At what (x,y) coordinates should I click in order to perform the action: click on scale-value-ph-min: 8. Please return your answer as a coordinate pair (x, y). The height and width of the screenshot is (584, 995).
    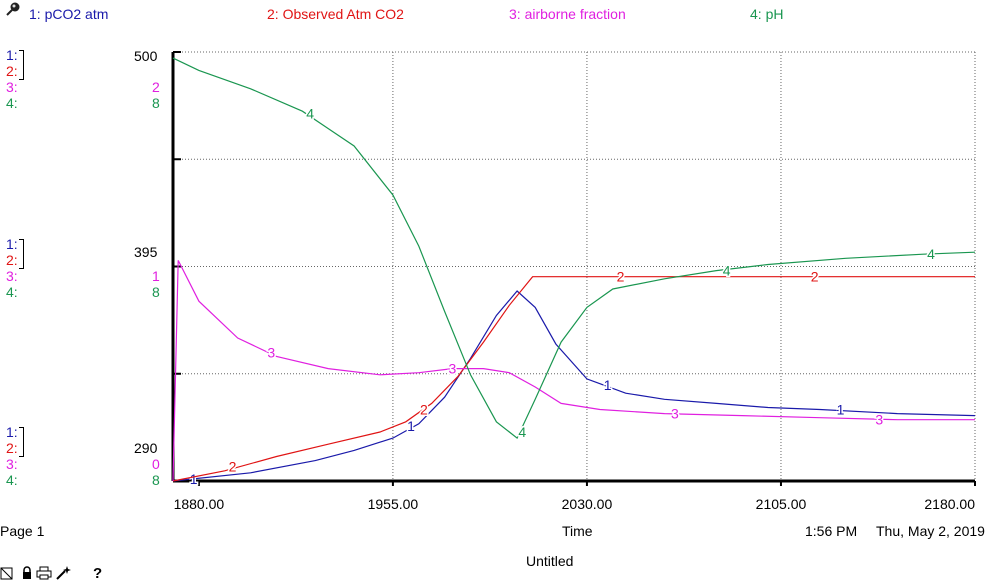
    Looking at the image, I should click on (156, 480).